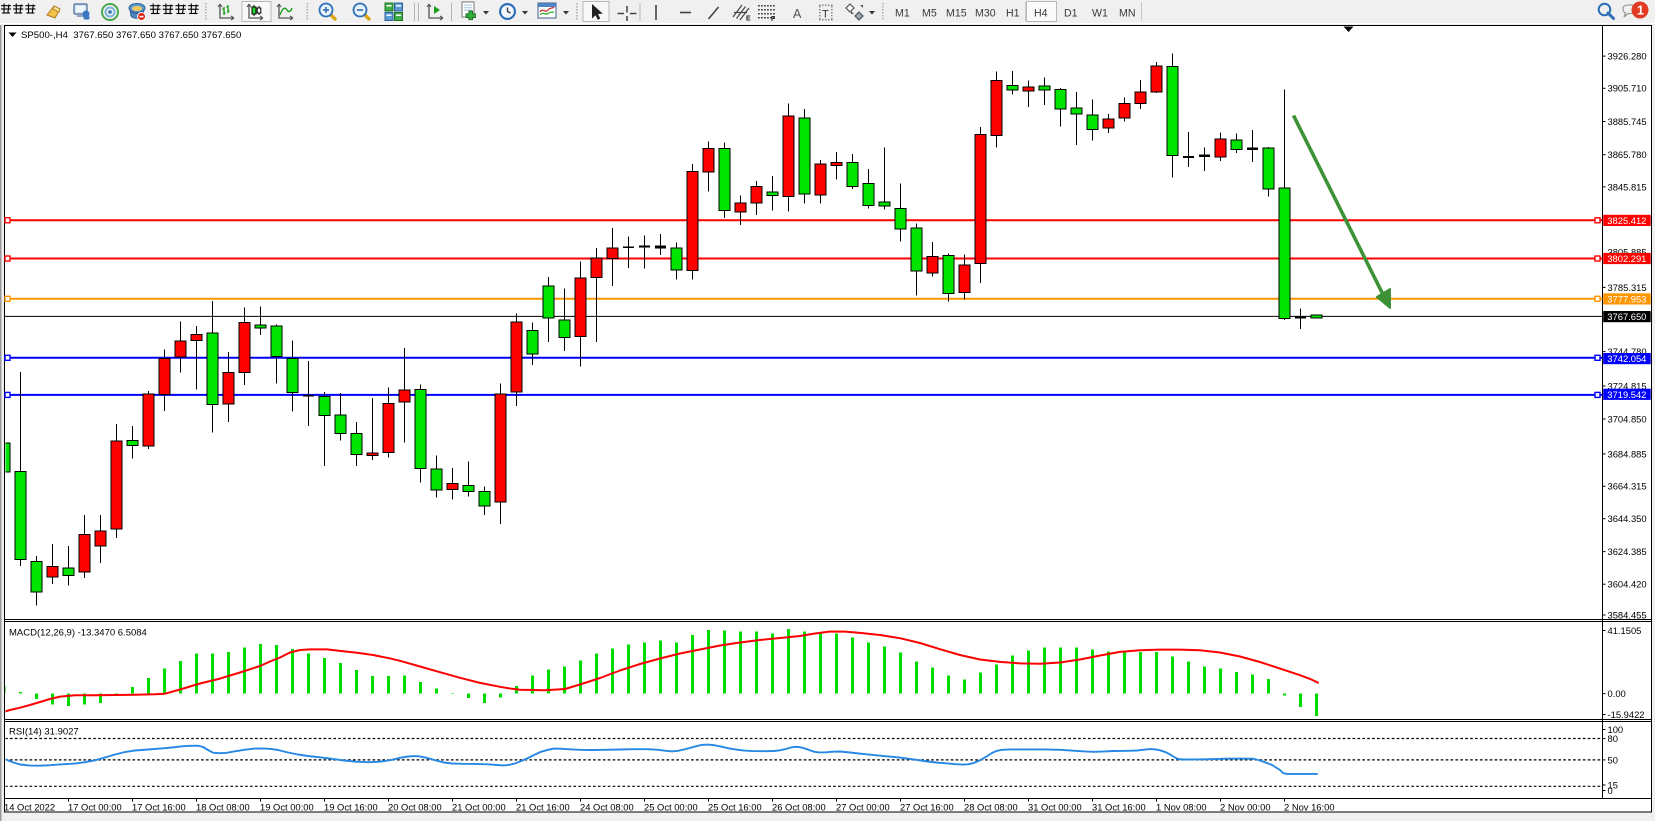 The width and height of the screenshot is (1655, 821). I want to click on svg-text: 3704.850, so click(1627, 418).